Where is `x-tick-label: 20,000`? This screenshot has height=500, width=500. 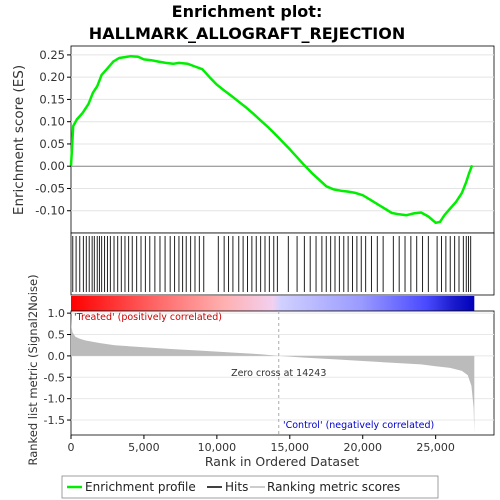
x-tick-label: 20,000 is located at coordinates (362, 447).